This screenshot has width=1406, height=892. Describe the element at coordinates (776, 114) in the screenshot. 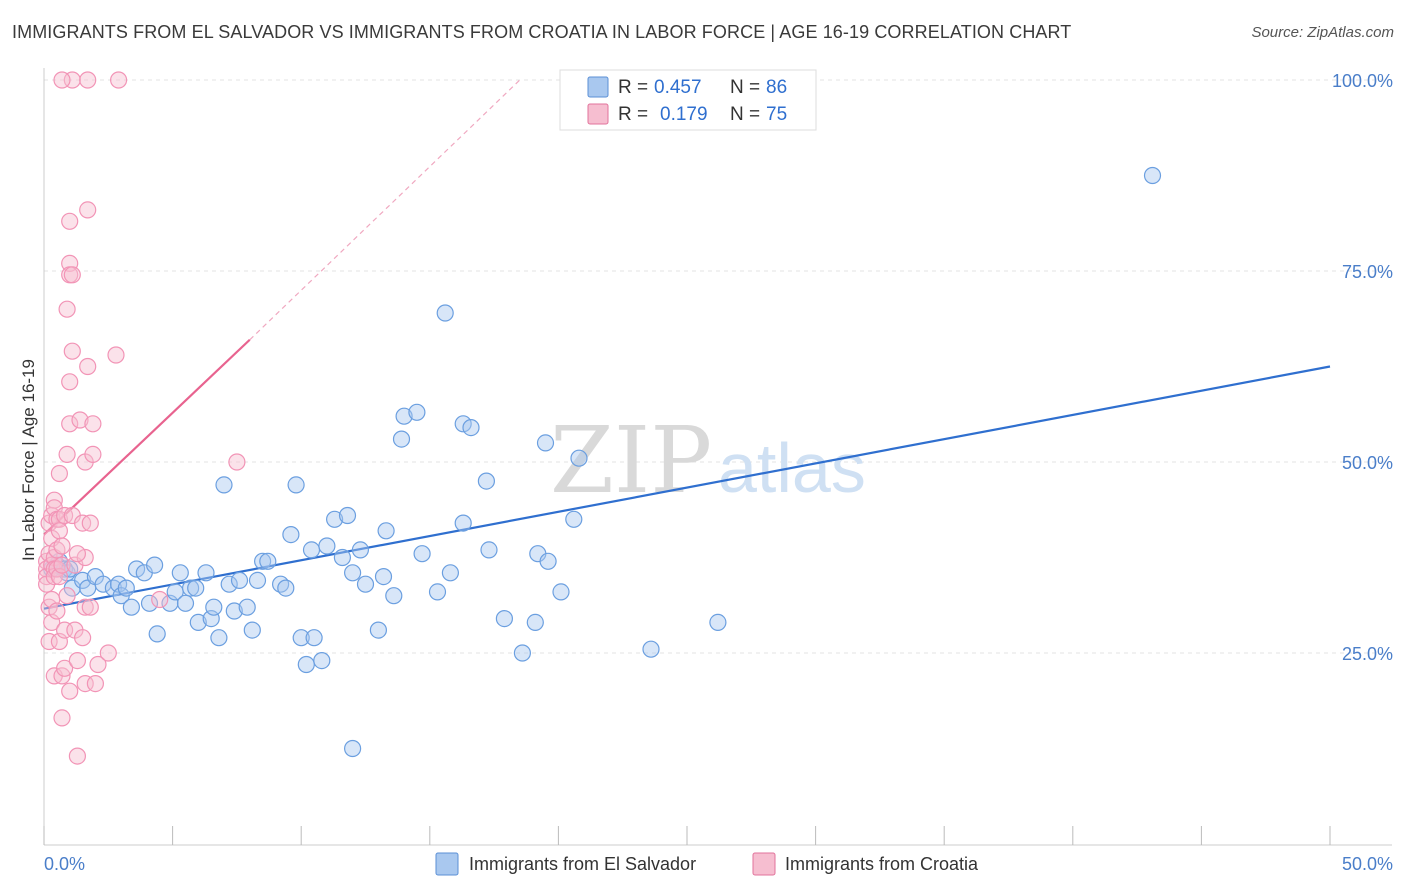

I see `legend-n-value-croatia: 75` at that location.